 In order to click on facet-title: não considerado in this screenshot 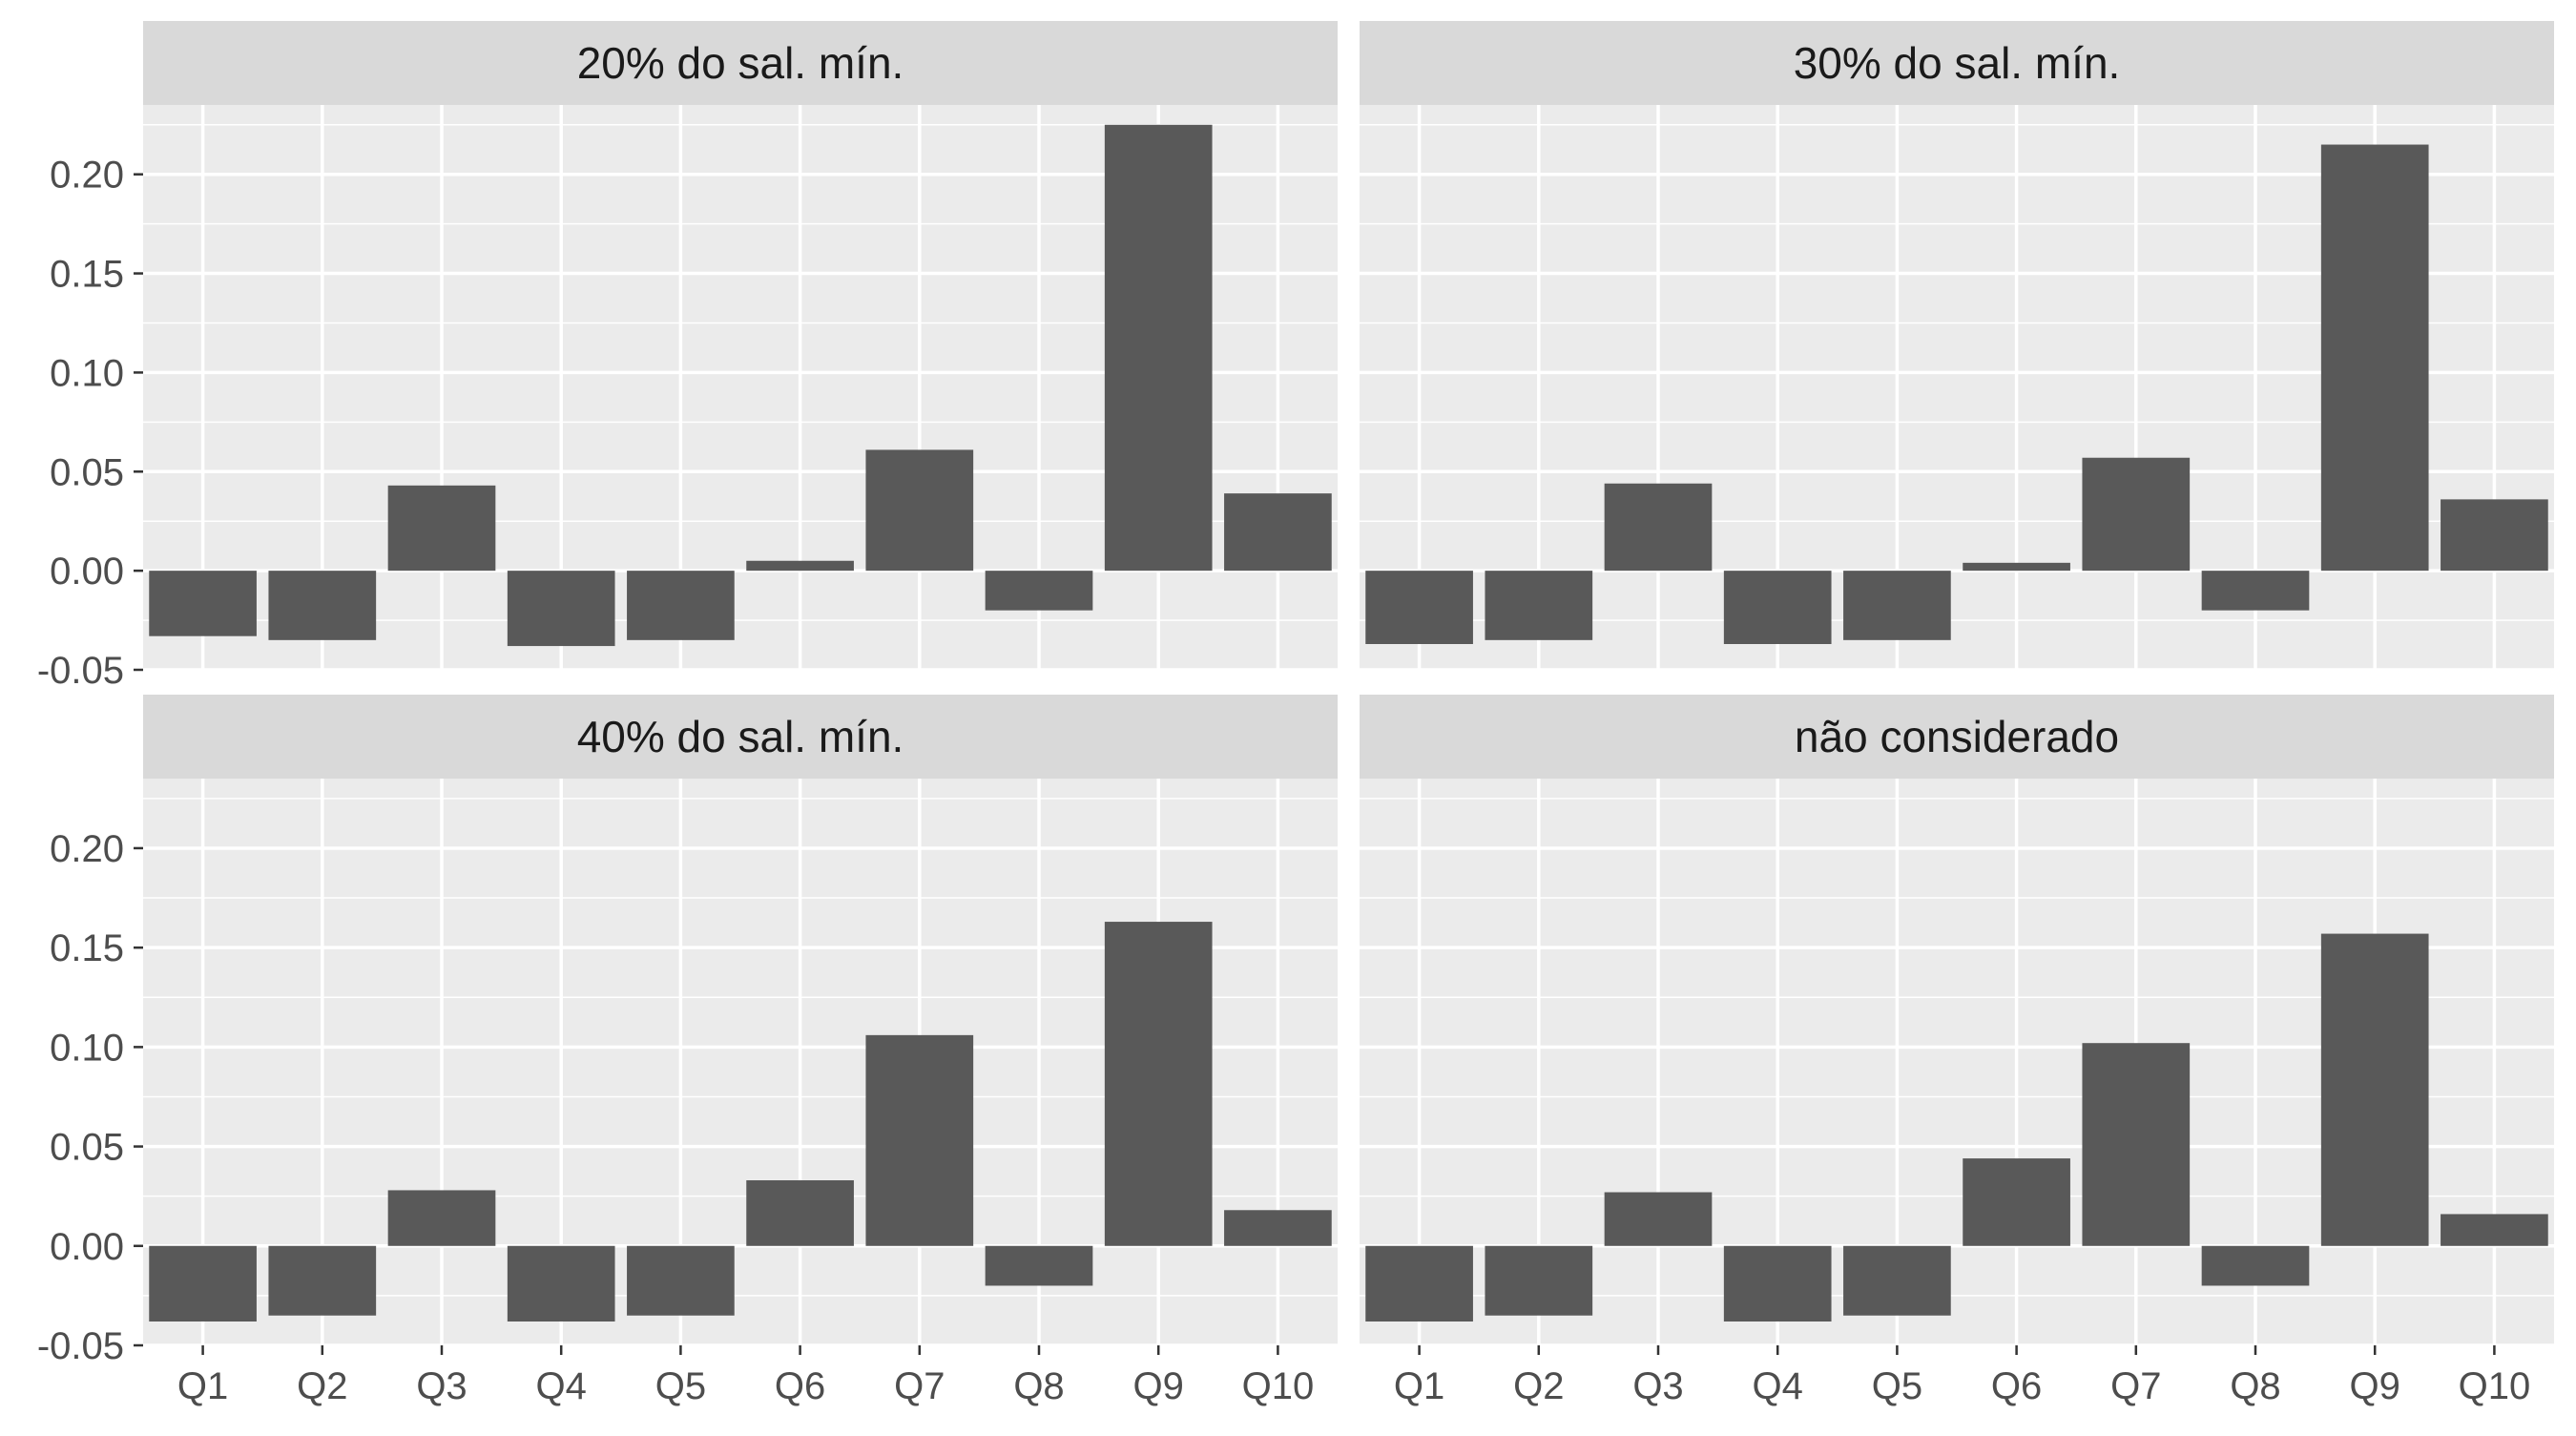, I will do `click(1957, 736)`.